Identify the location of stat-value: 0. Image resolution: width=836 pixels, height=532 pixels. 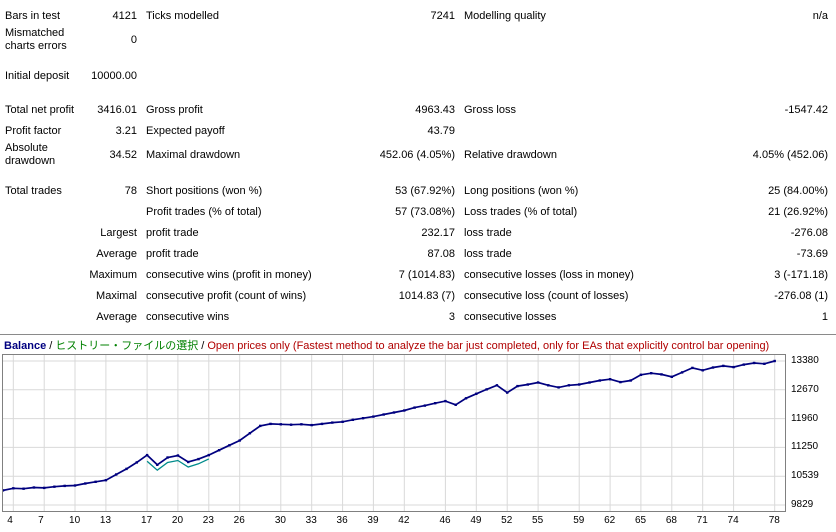
(133, 39).